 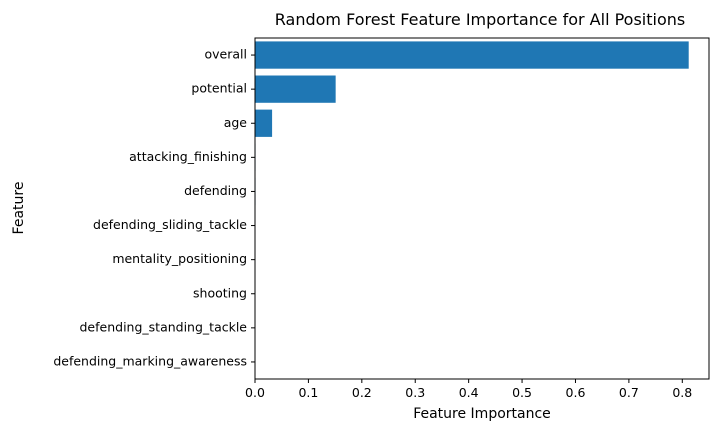 I want to click on x-tick-label: 0.2, so click(x=362, y=392).